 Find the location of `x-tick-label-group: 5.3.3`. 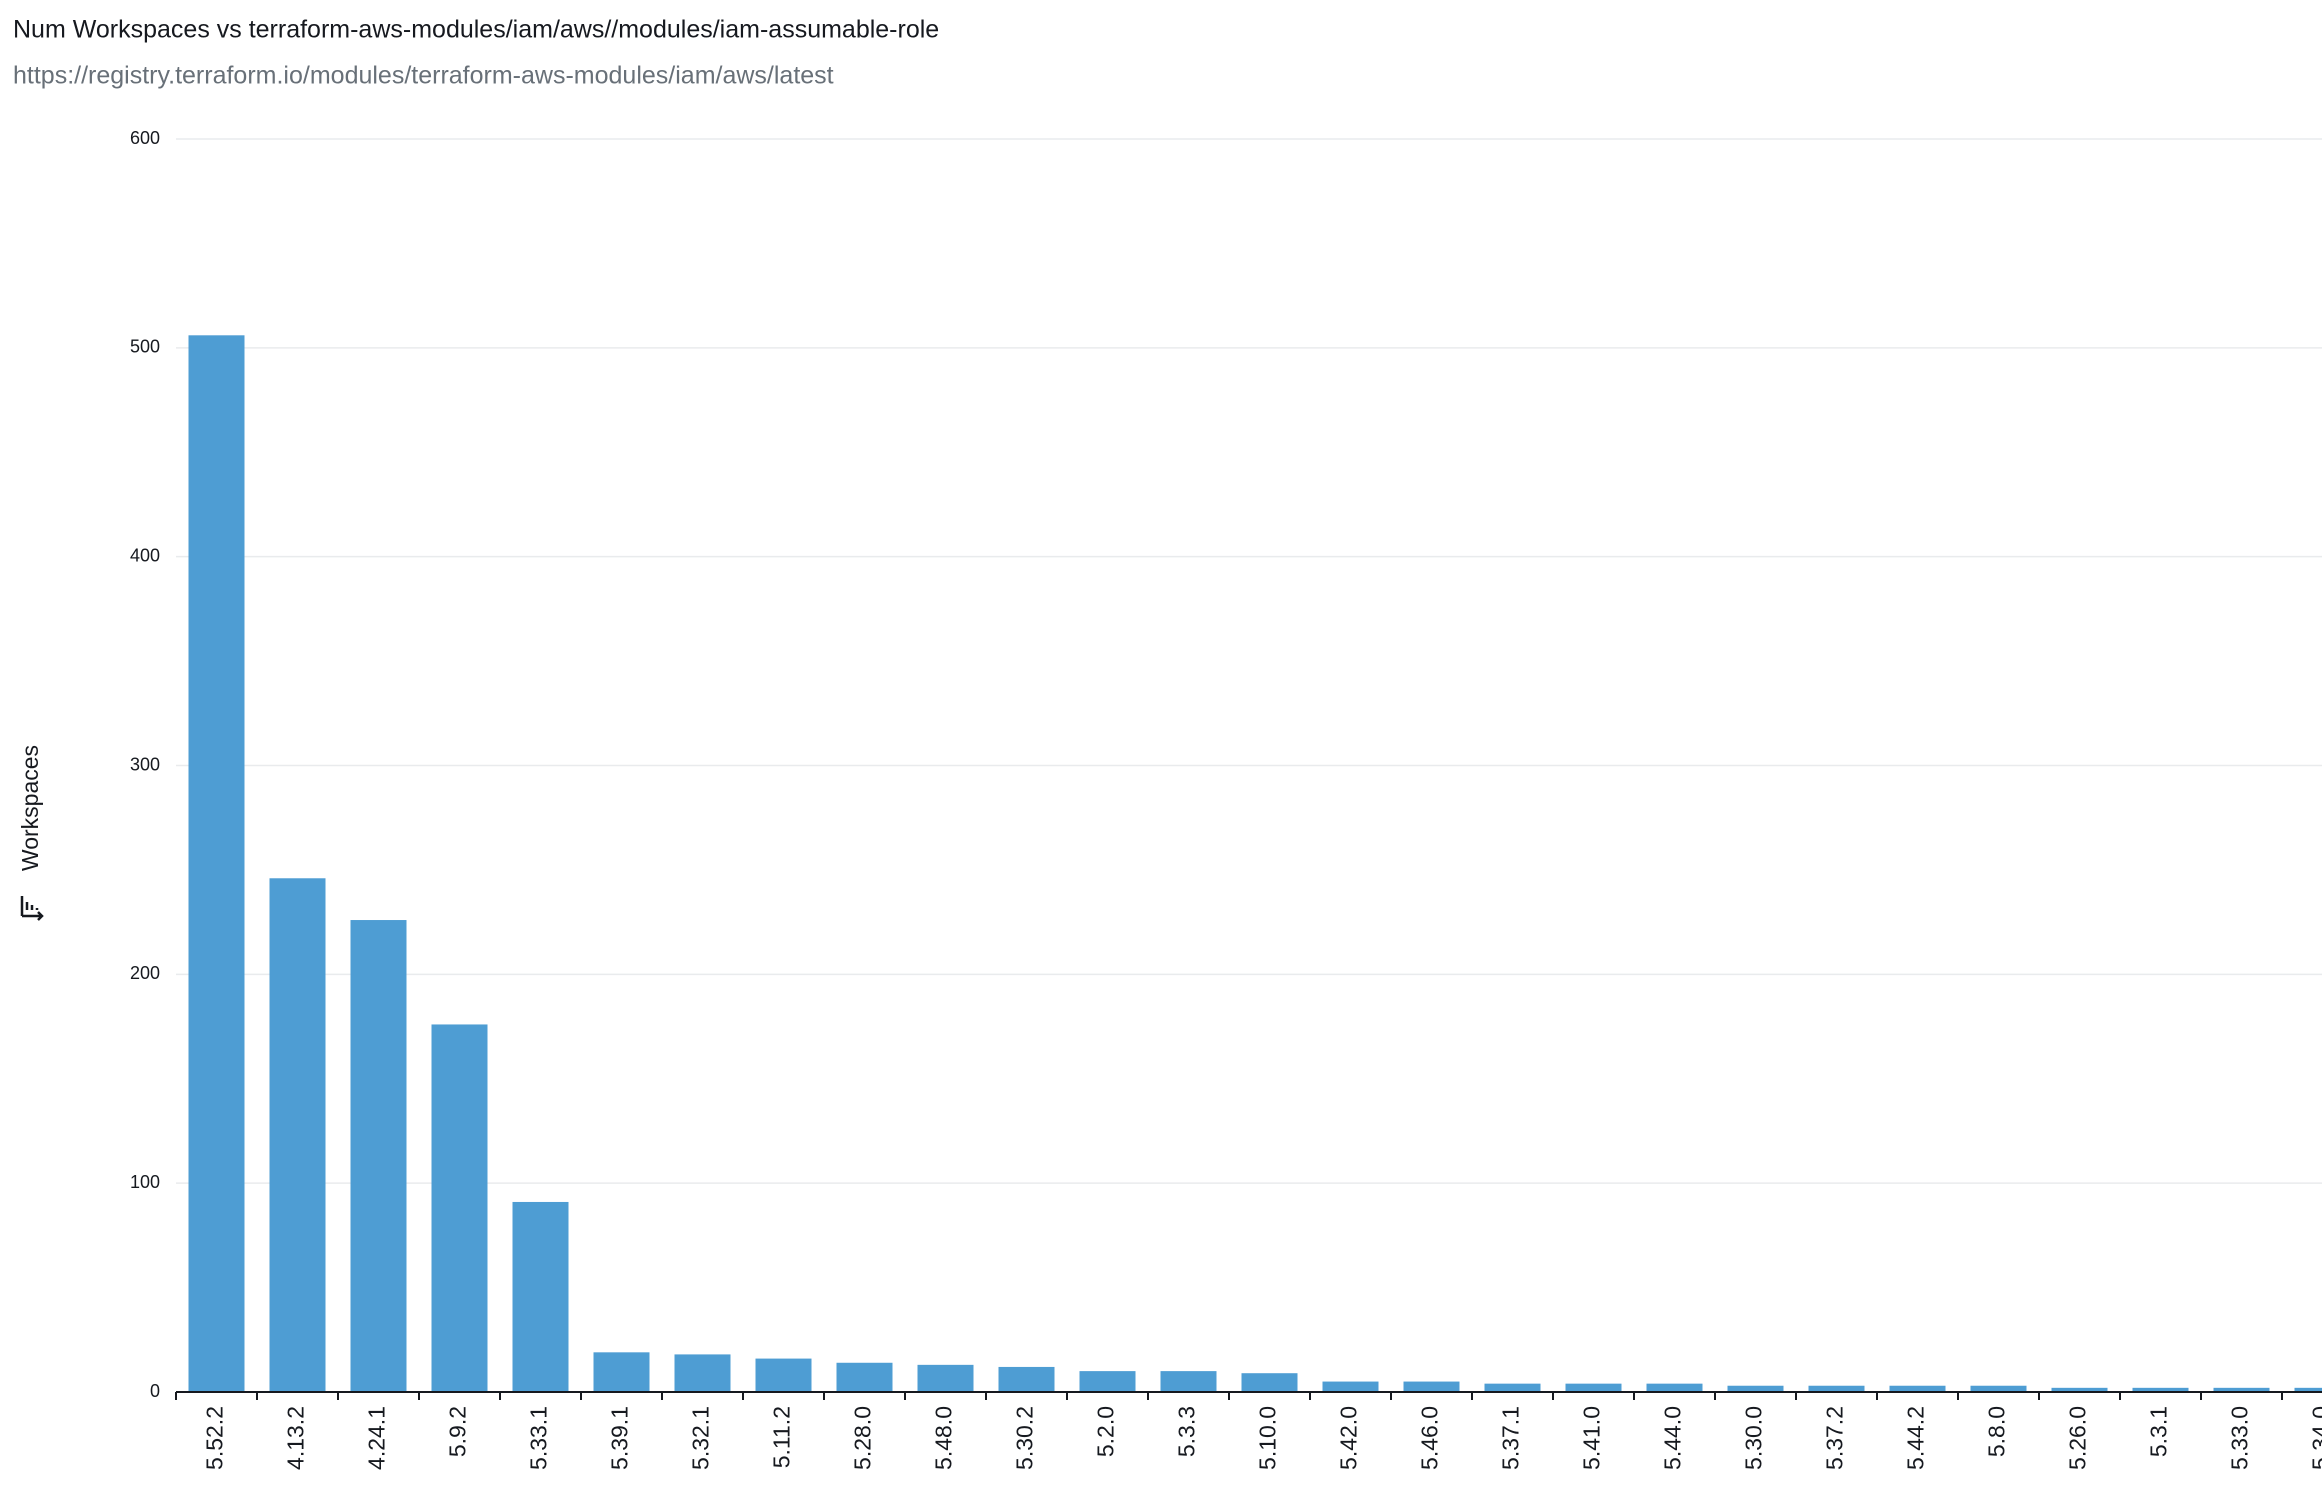

x-tick-label-group: 5.3.3 is located at coordinates (1187, 1431).